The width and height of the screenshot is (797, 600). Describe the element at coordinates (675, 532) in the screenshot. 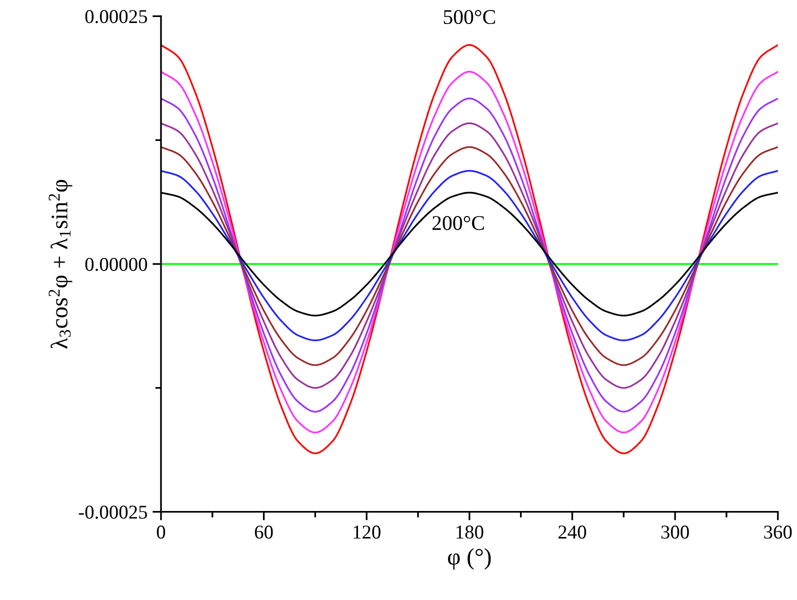

I see `x-tick-label: 300` at that location.